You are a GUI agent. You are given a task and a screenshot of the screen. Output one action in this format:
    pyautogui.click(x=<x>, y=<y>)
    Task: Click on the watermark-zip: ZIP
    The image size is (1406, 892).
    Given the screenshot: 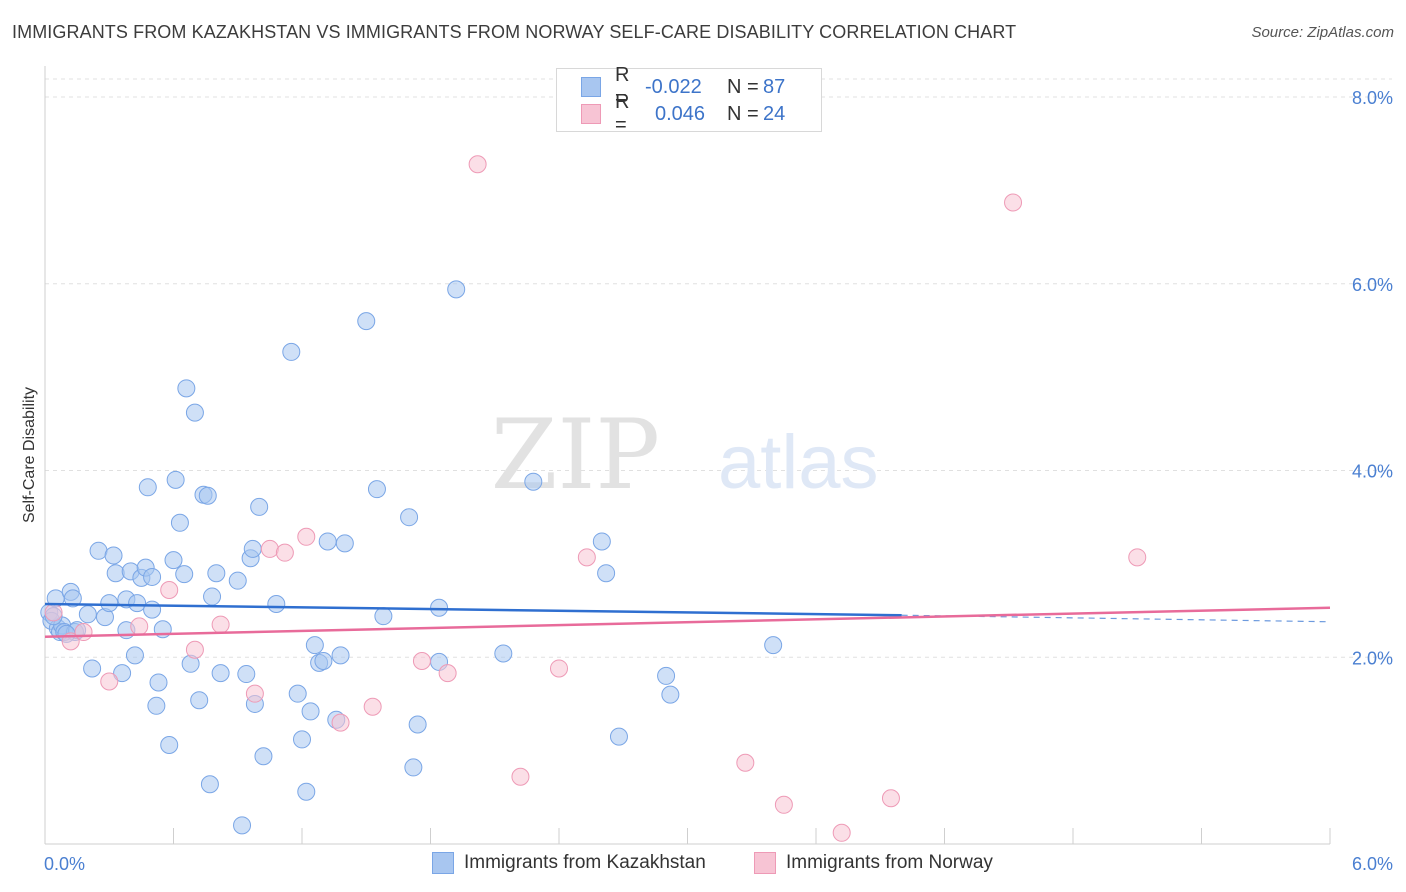 What is the action you would take?
    pyautogui.click(x=575, y=455)
    